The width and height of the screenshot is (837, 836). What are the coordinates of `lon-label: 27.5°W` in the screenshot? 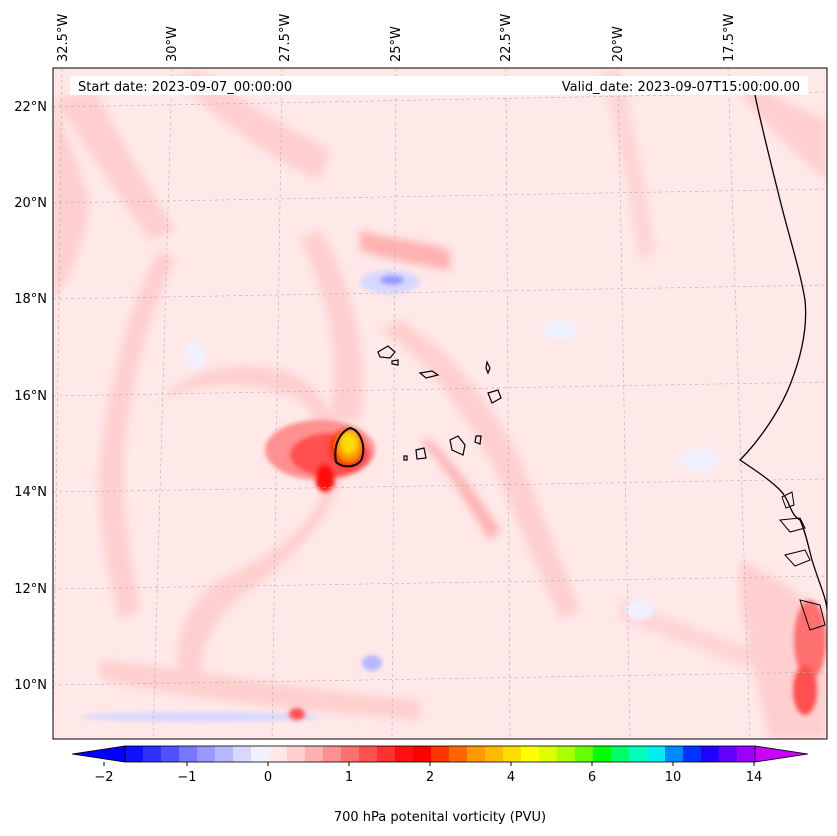 It's located at (285, 38).